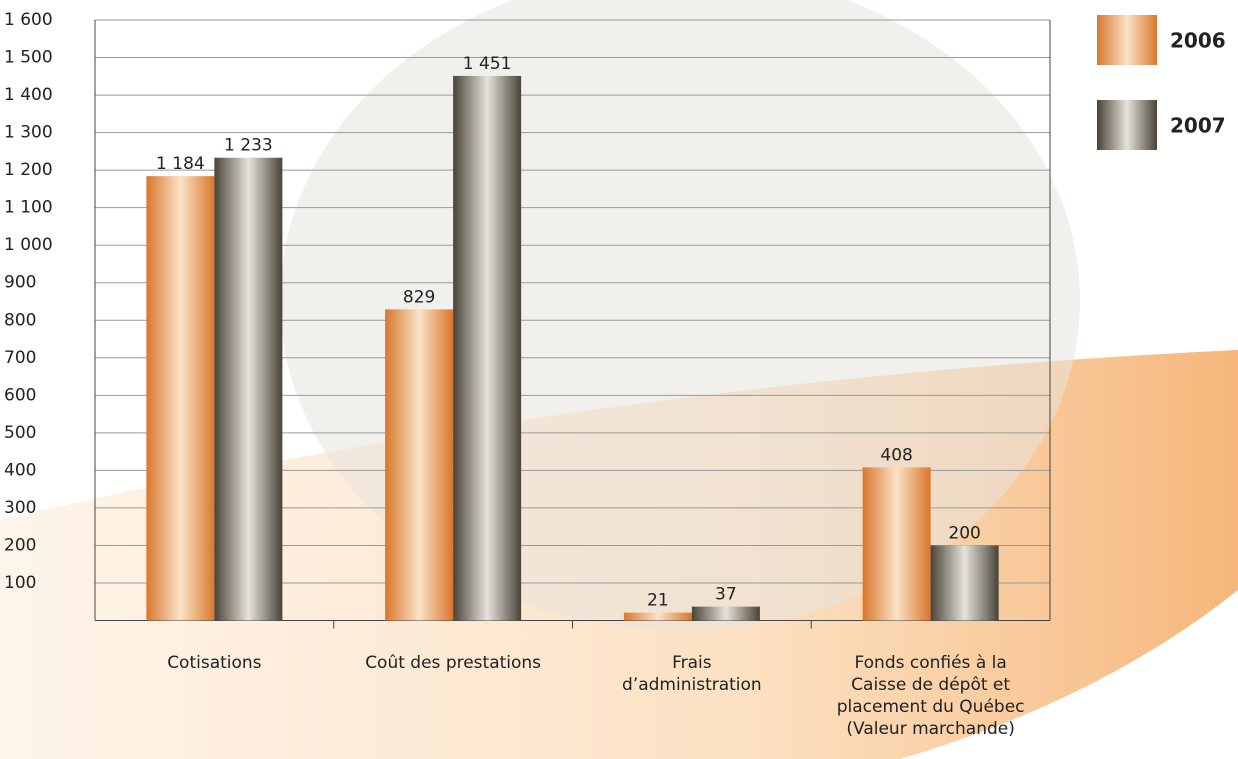 This screenshot has width=1238, height=759. I want to click on y-tick-label: 1 600, so click(28, 20).